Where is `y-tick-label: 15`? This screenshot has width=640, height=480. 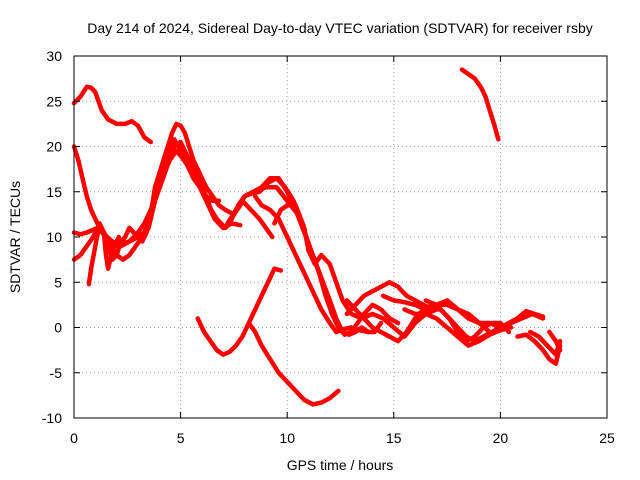 y-tick-label: 15 is located at coordinates (54, 192).